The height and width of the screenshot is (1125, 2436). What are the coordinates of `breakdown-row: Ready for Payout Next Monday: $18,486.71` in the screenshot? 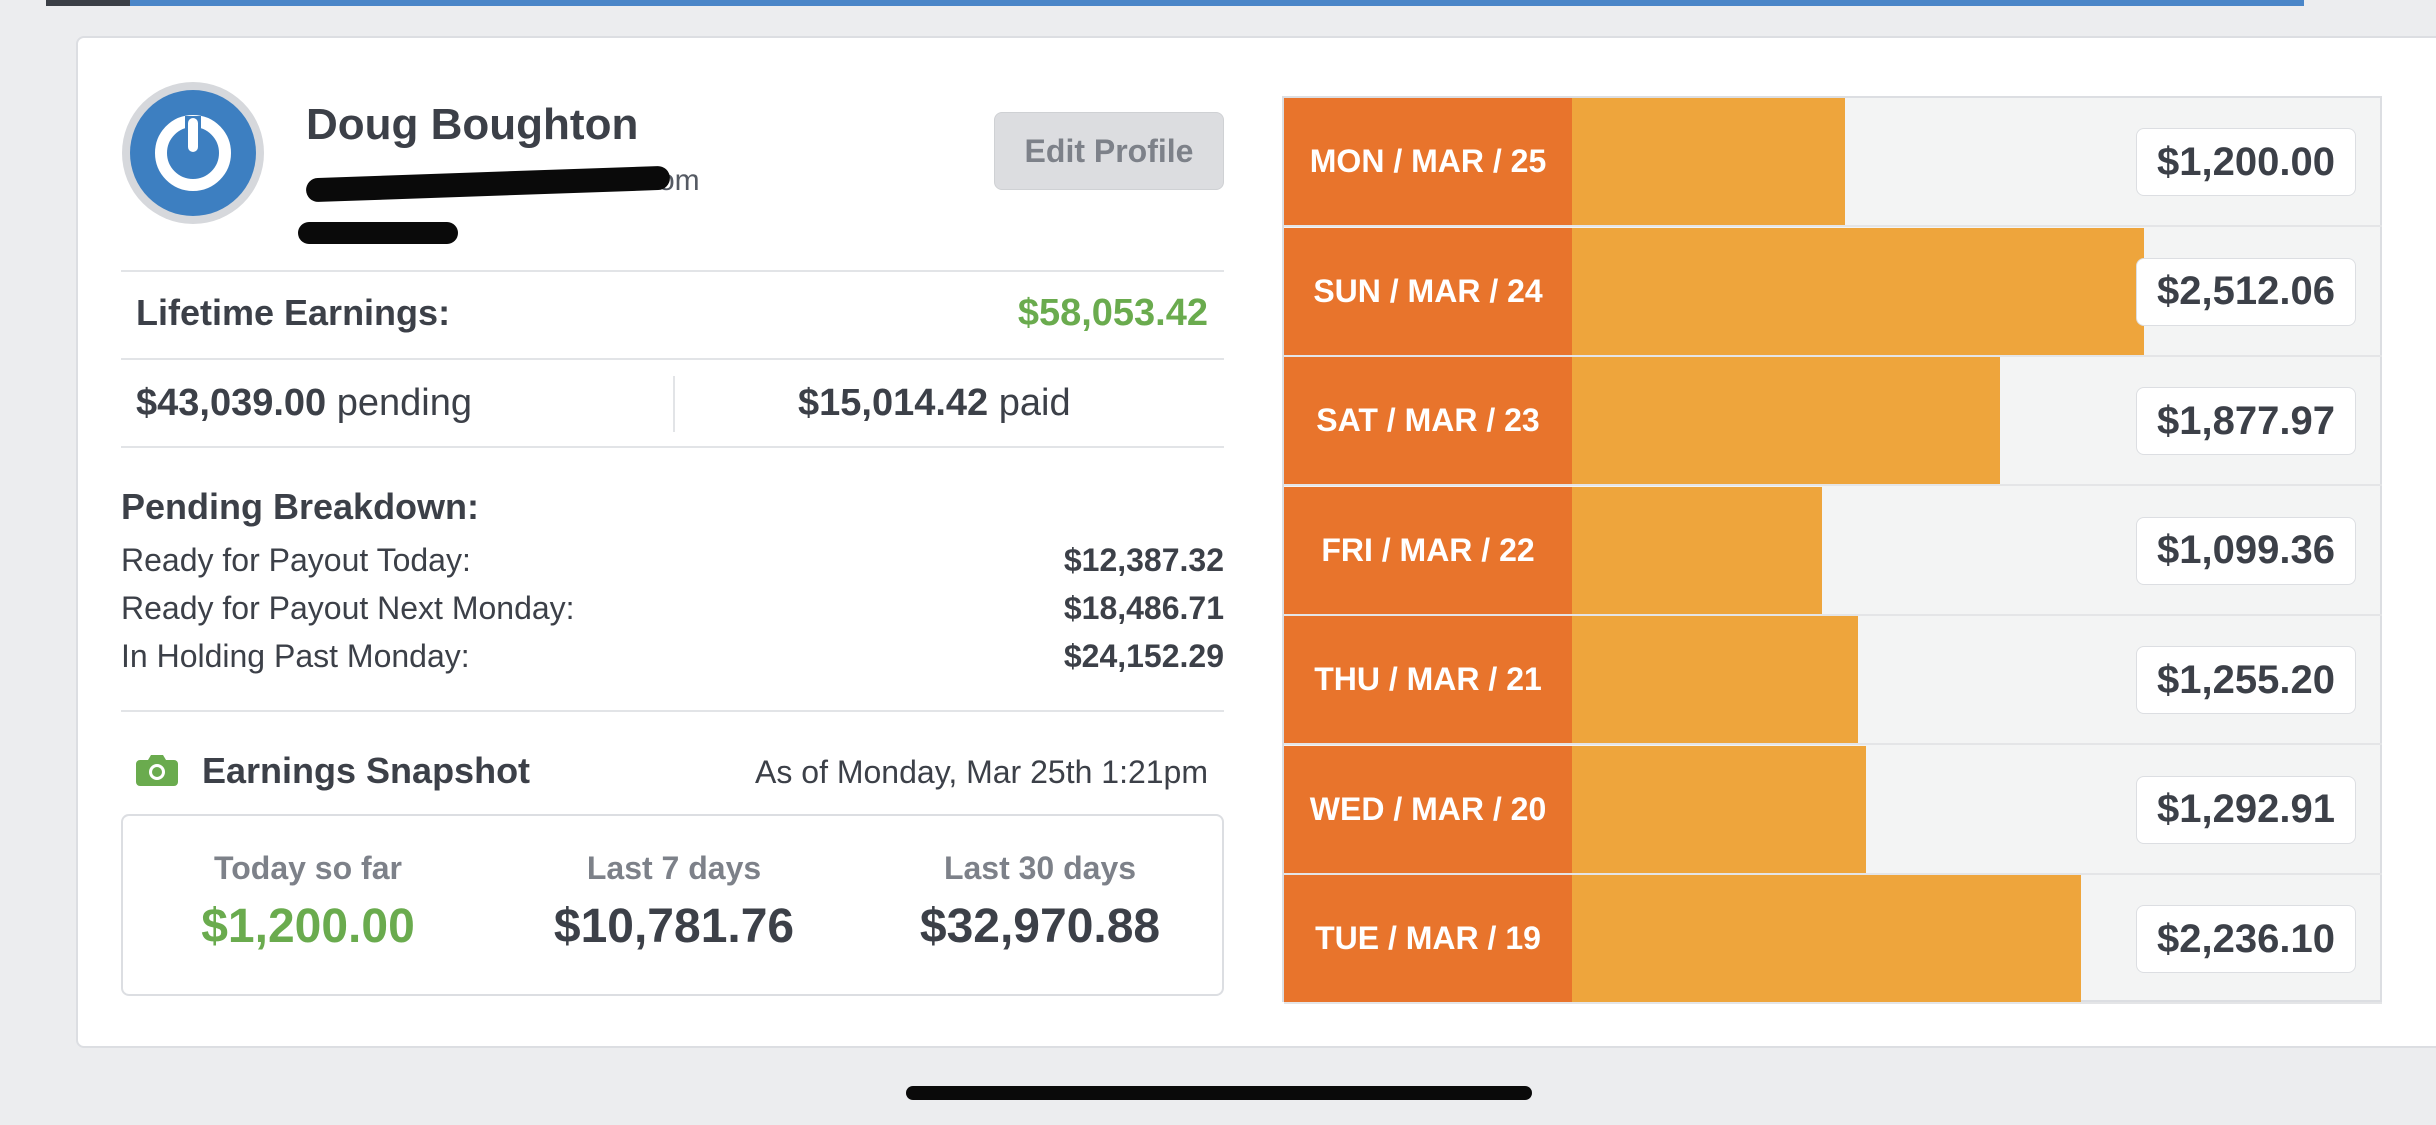 It's located at (672, 608).